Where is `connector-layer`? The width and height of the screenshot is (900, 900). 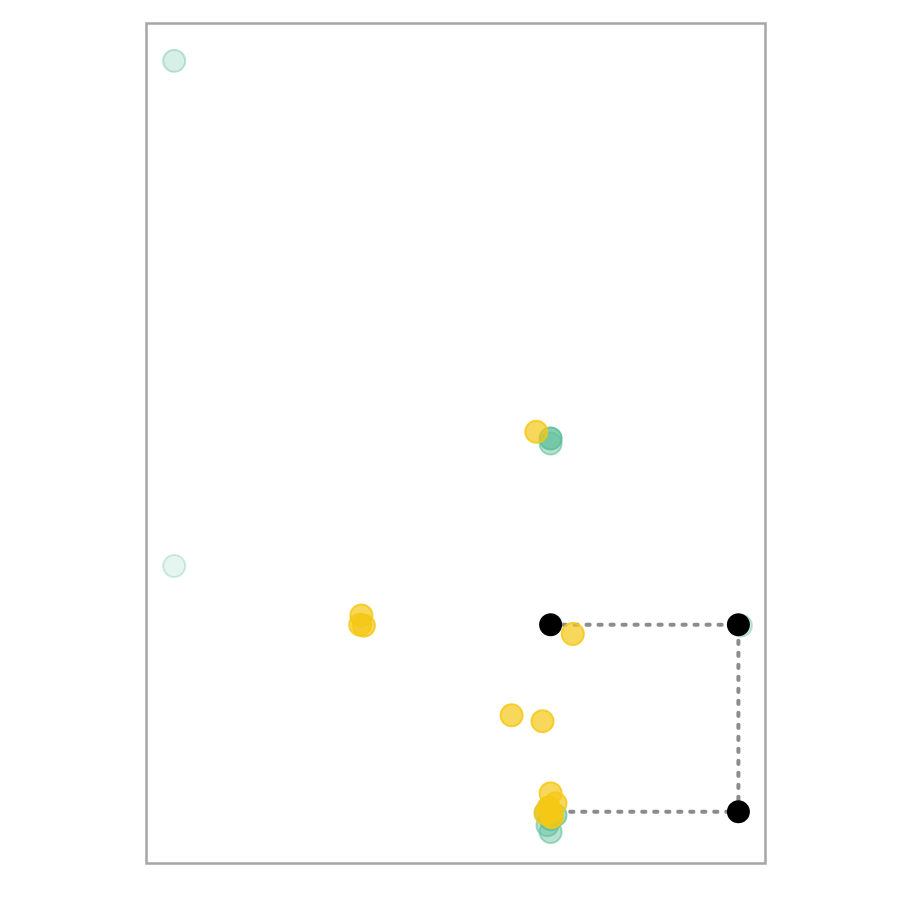 connector-layer is located at coordinates (644, 718).